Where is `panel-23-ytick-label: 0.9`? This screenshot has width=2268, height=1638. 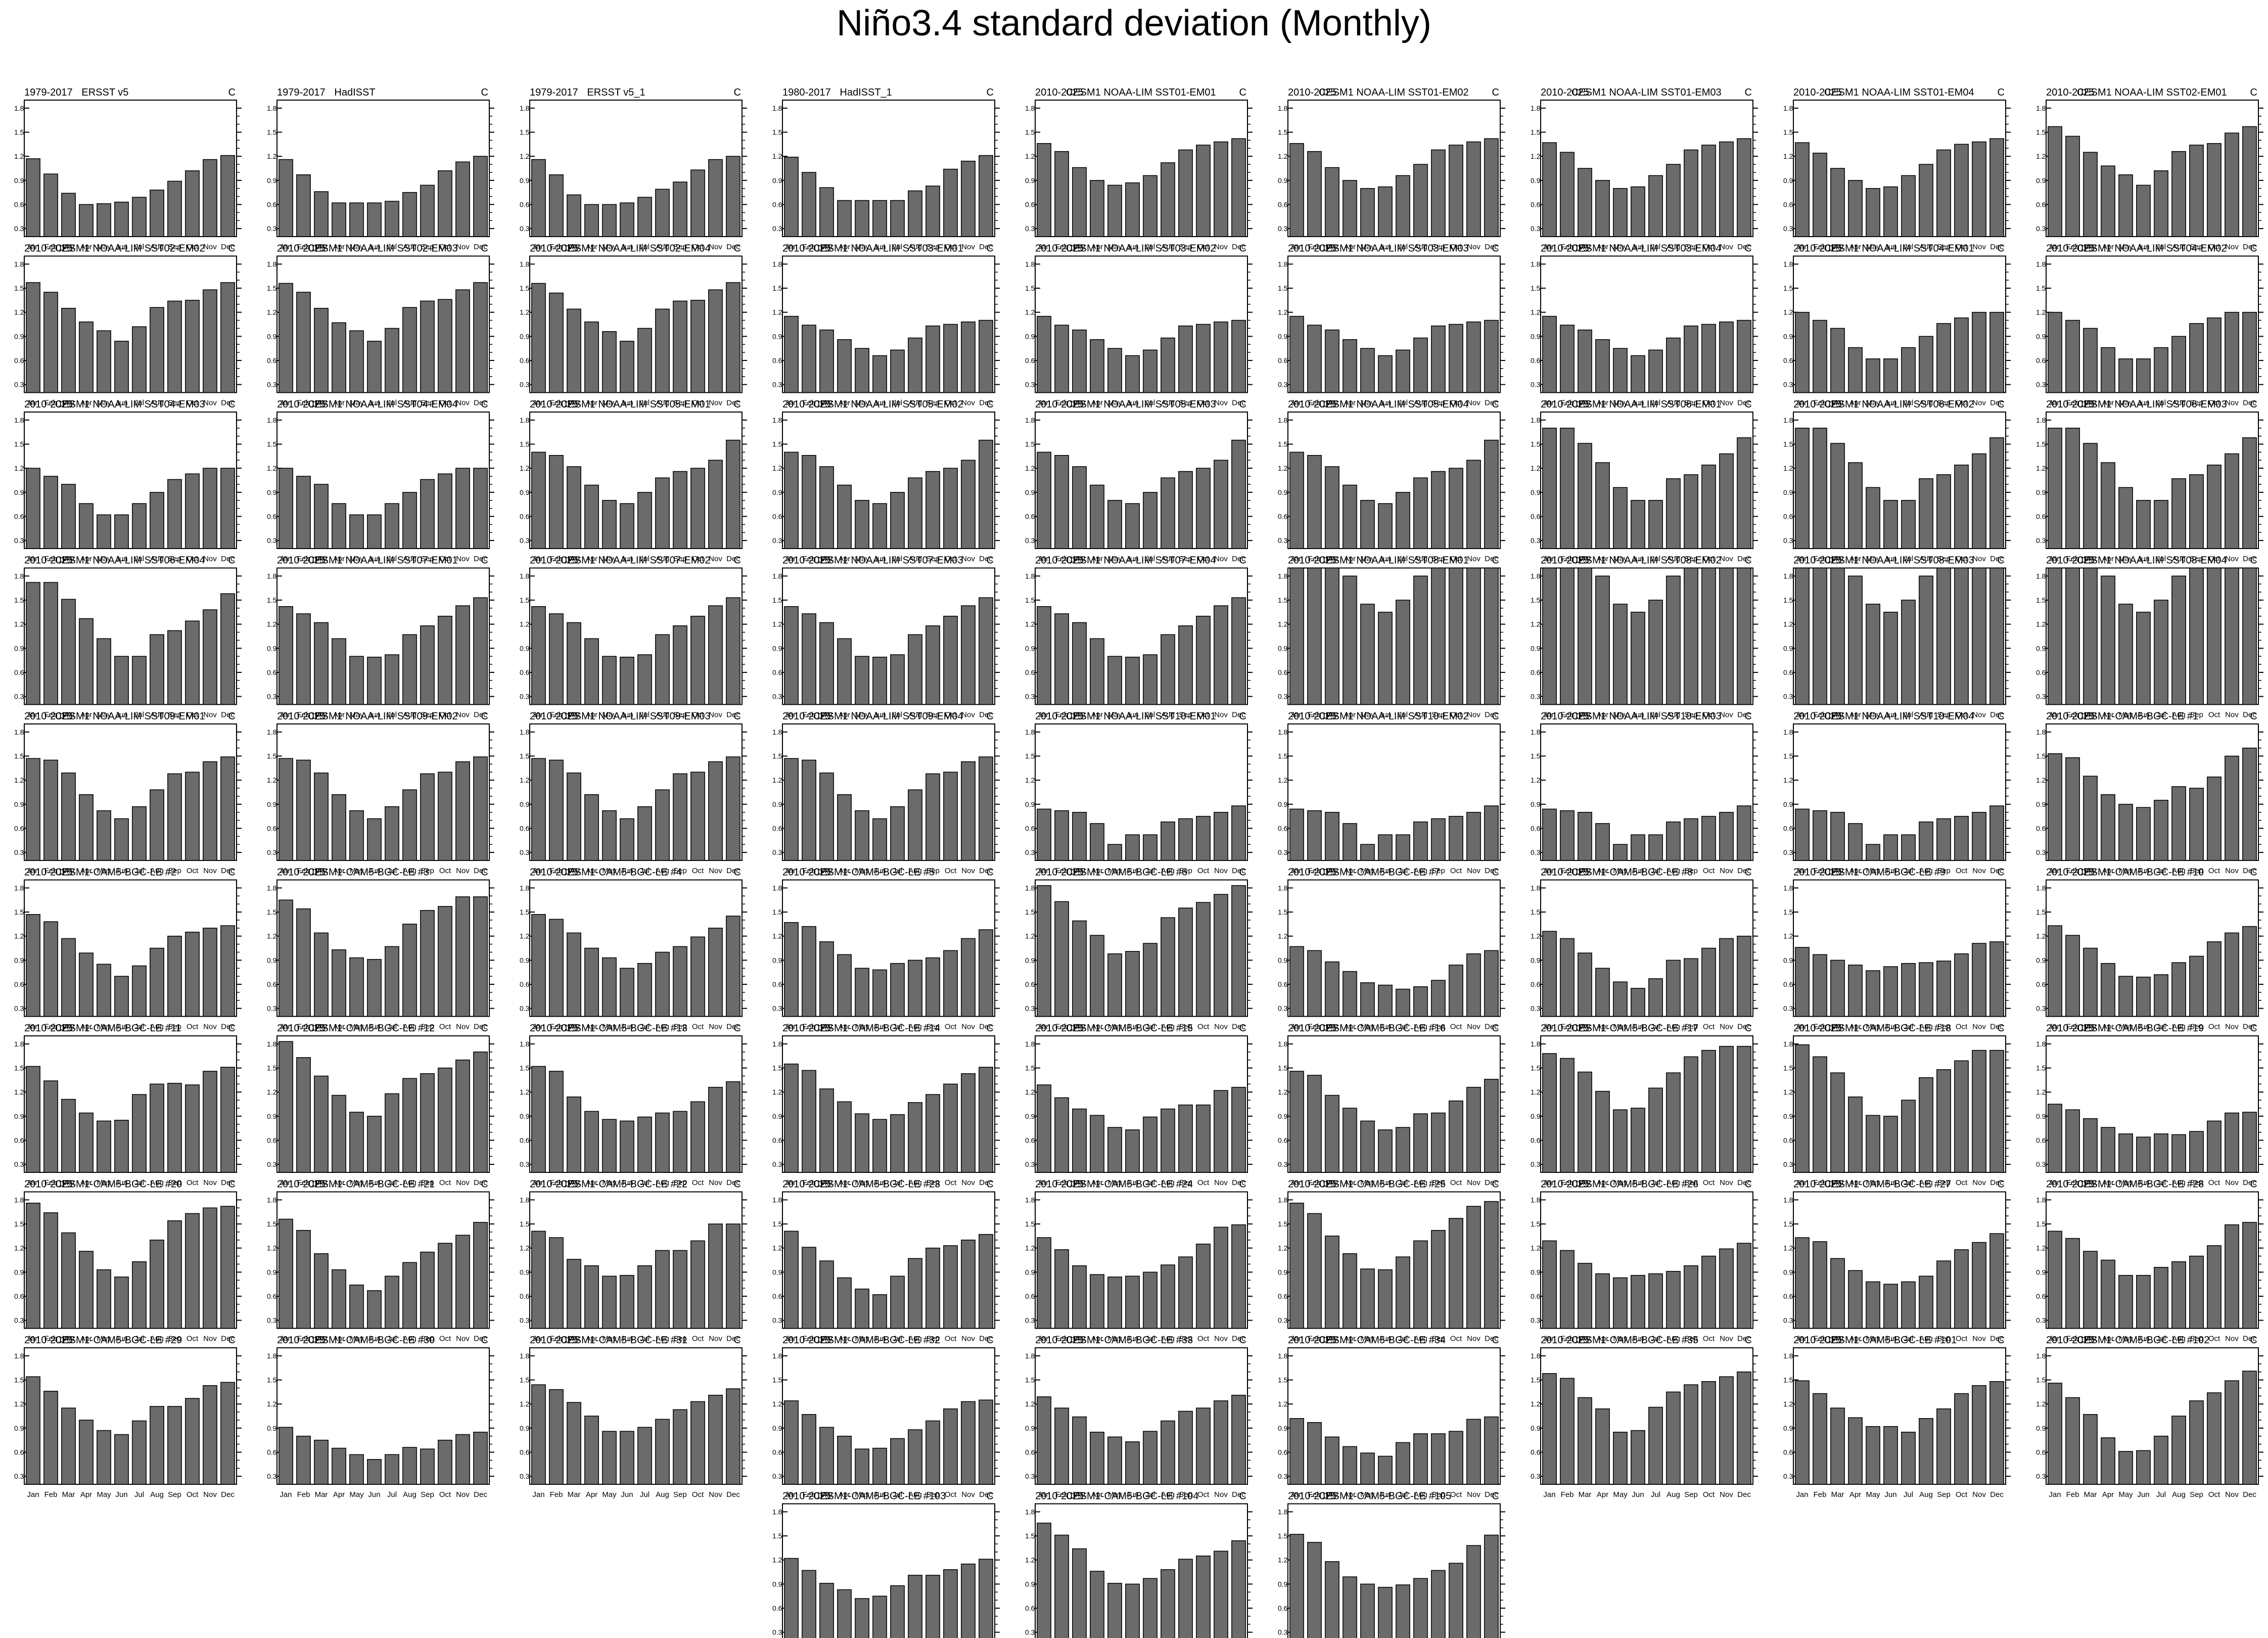 panel-23-ytick-label: 0.9 is located at coordinates (1030, 492).